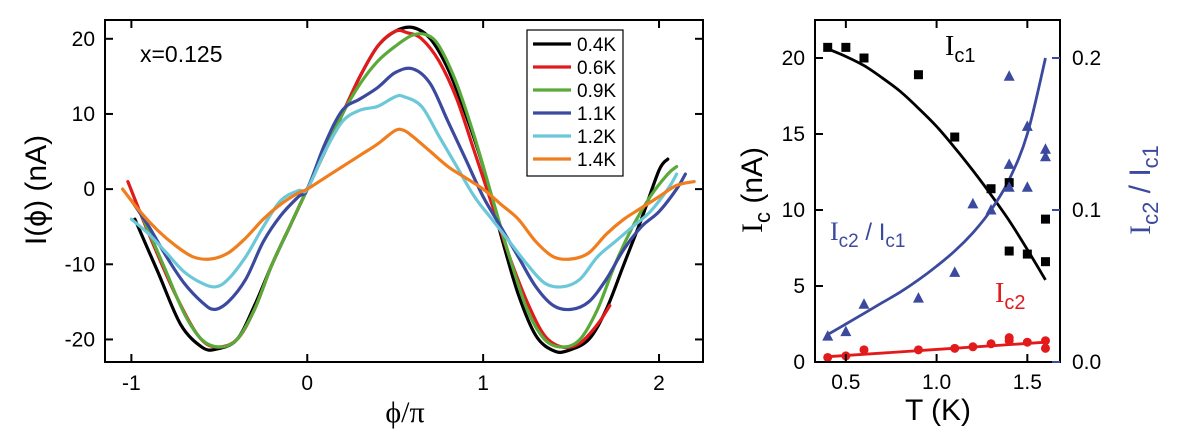 The height and width of the screenshot is (442, 1177). I want to click on right-y-tick-label: 15, so click(793, 134).